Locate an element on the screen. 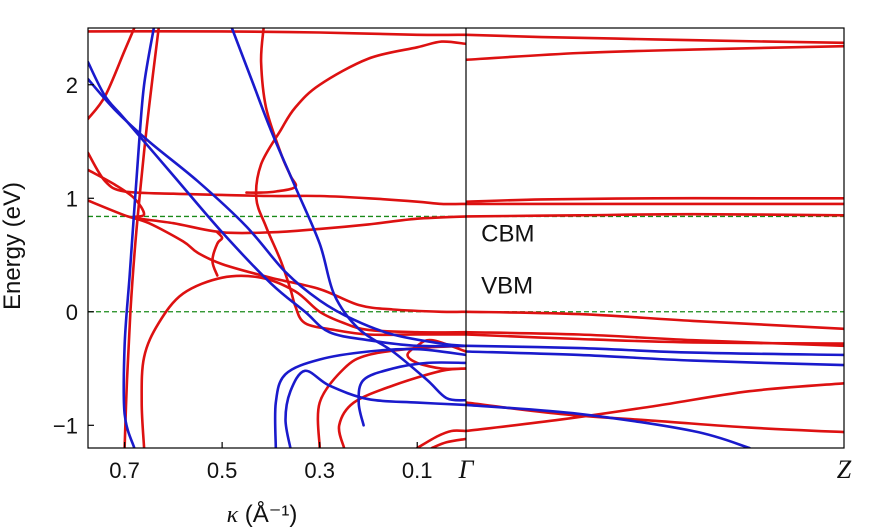 The width and height of the screenshot is (888, 530). x-tick-label: 0.5 is located at coordinates (222, 470).